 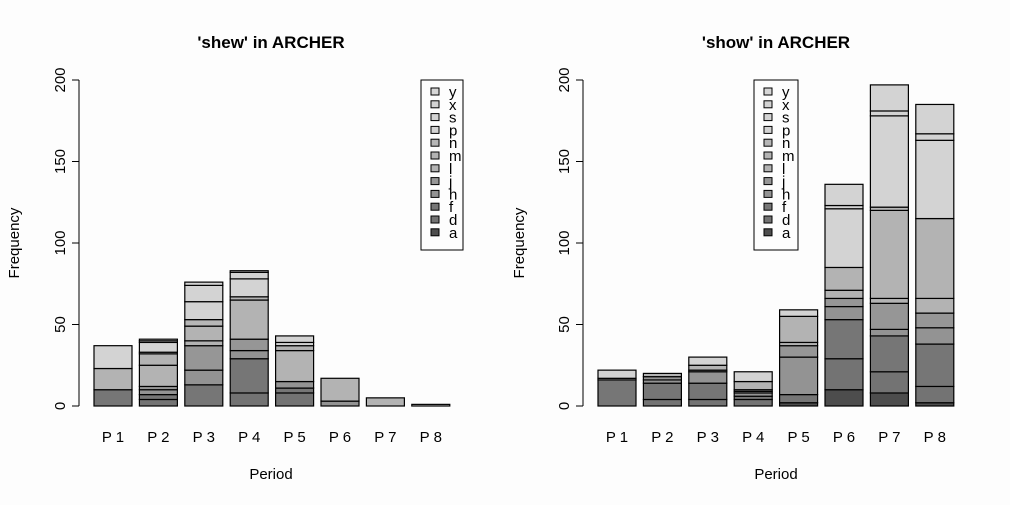 What do you see at coordinates (435, 168) in the screenshot?
I see `legend-swatch-l` at bounding box center [435, 168].